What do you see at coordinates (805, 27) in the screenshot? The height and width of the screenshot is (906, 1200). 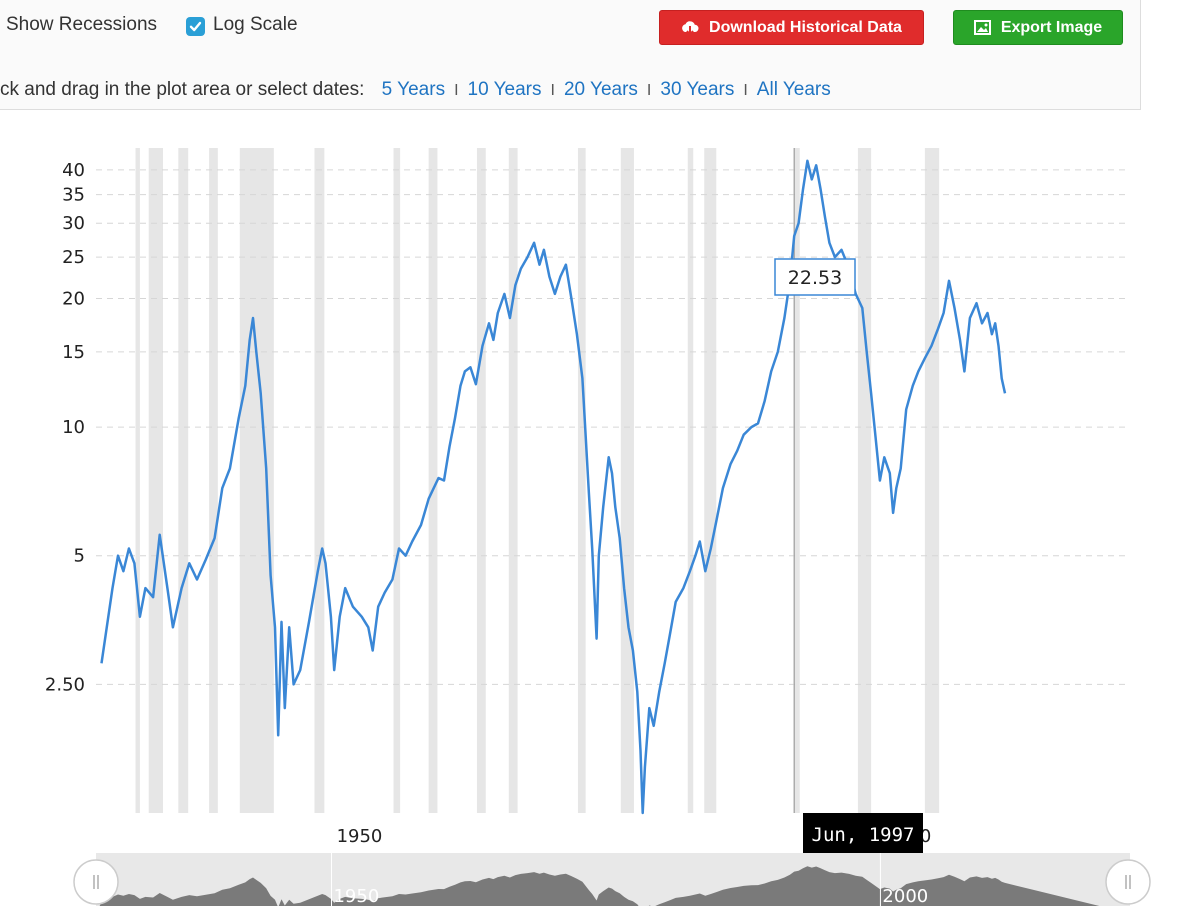 I see `download-button-label: Download Historical Data` at bounding box center [805, 27].